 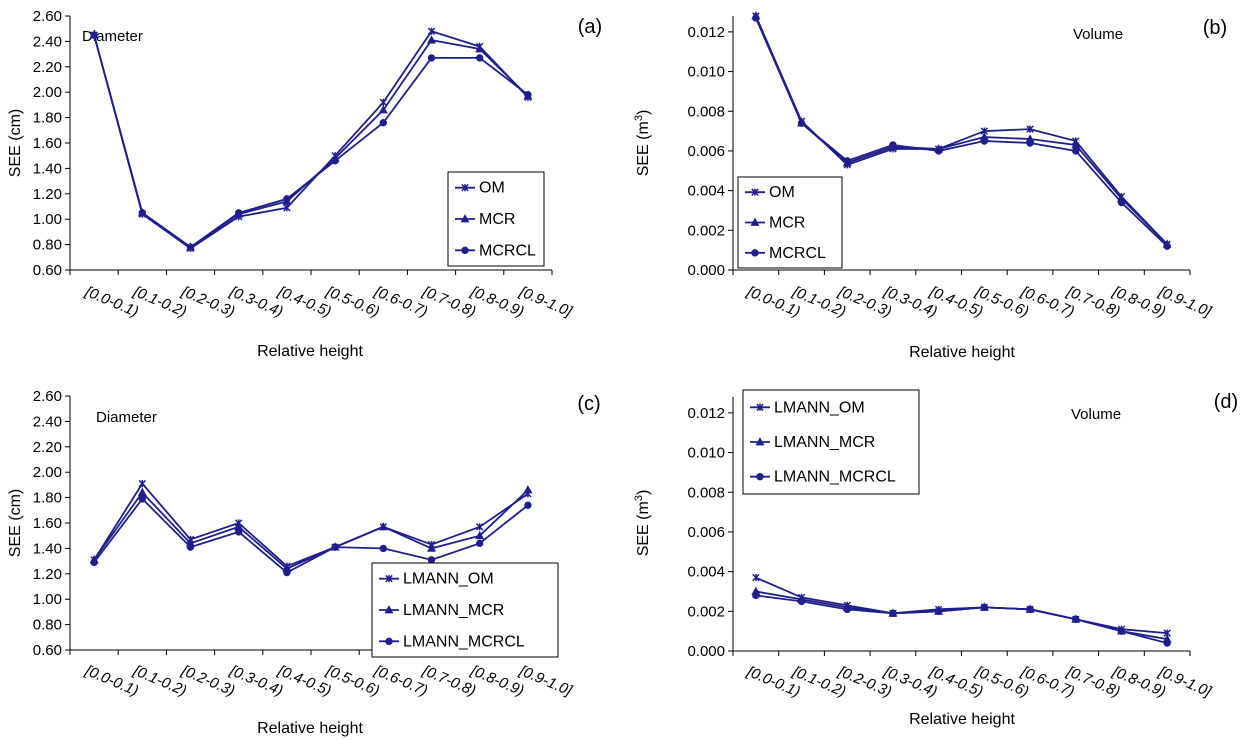 I want to click on series-LMANN_MCR, so click(x=961, y=614).